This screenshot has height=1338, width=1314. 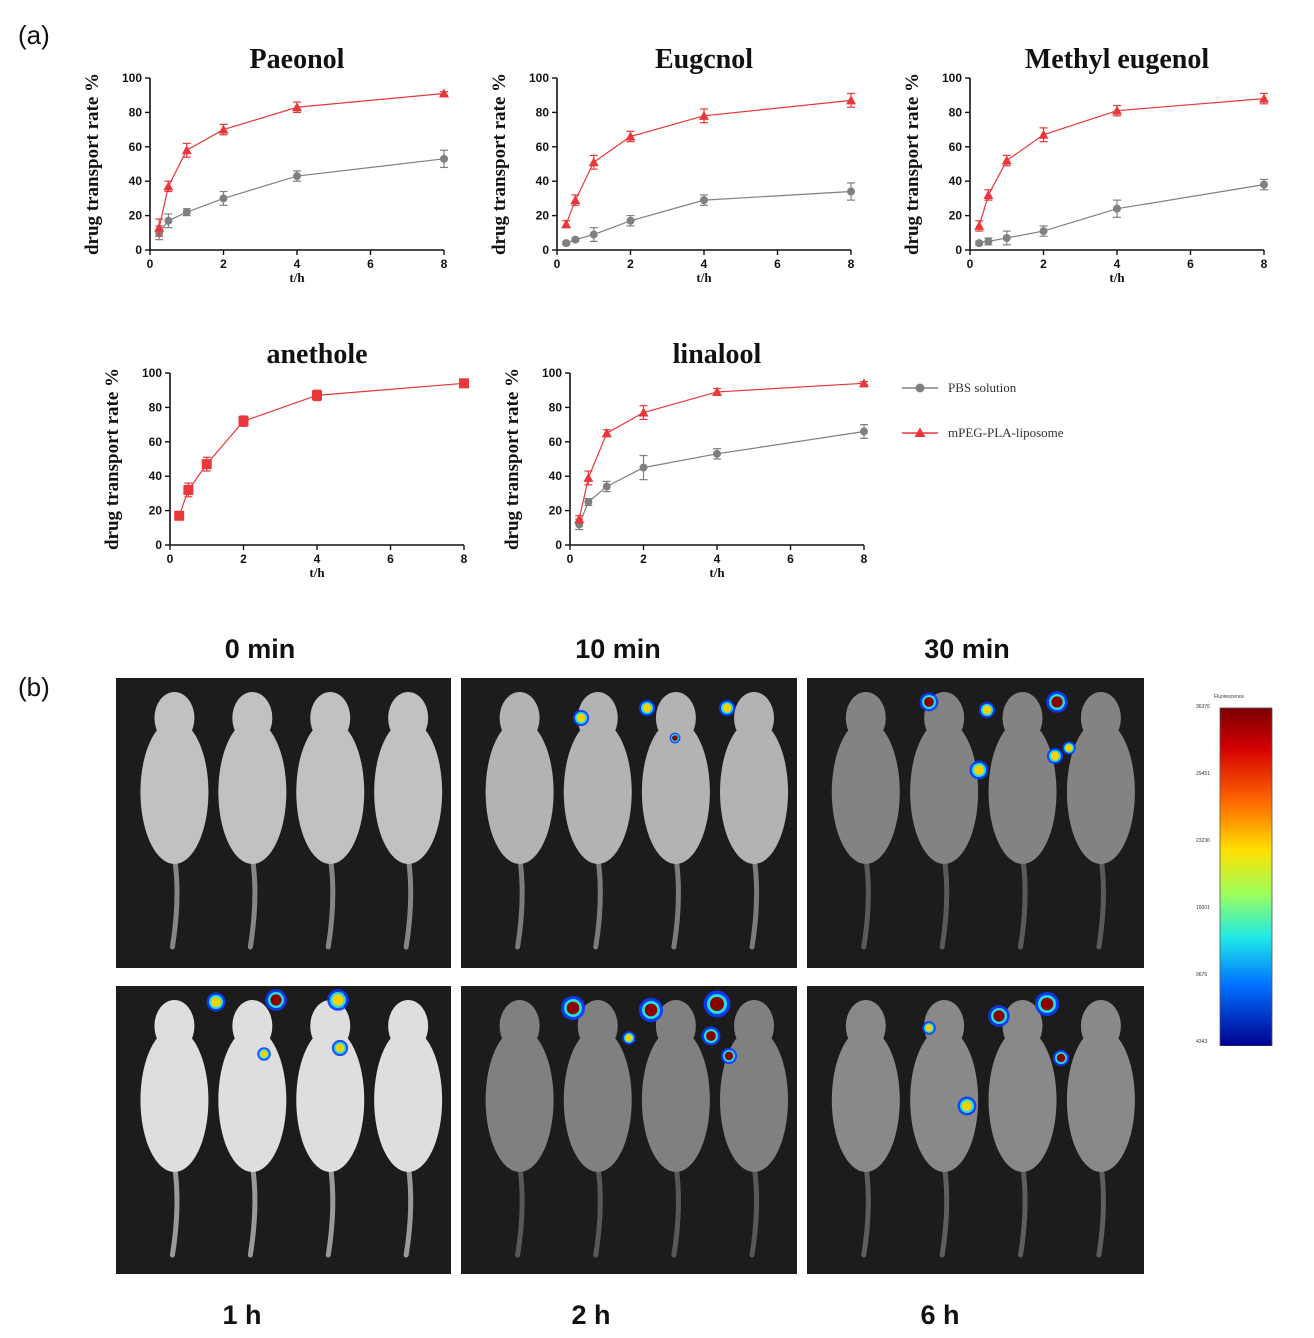 I want to click on y-tick-label: 0, so click(x=158, y=545).